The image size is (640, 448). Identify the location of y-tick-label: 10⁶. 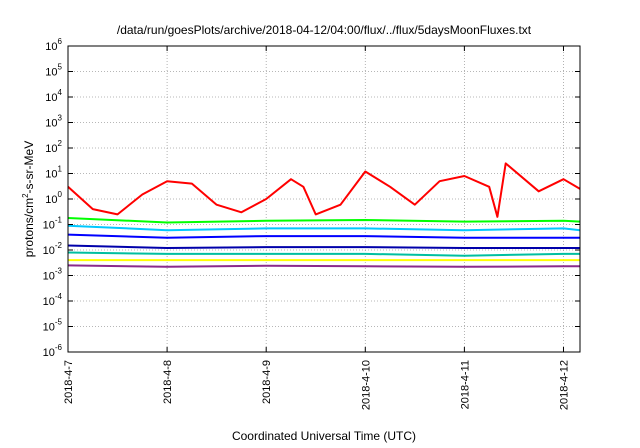
(53, 45).